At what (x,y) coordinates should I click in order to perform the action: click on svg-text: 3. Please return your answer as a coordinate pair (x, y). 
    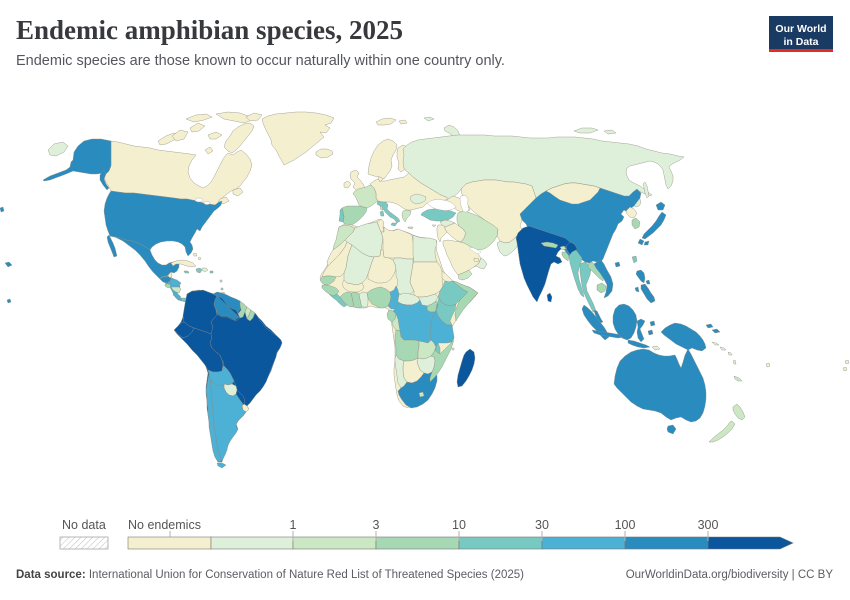
    Looking at the image, I should click on (376, 525).